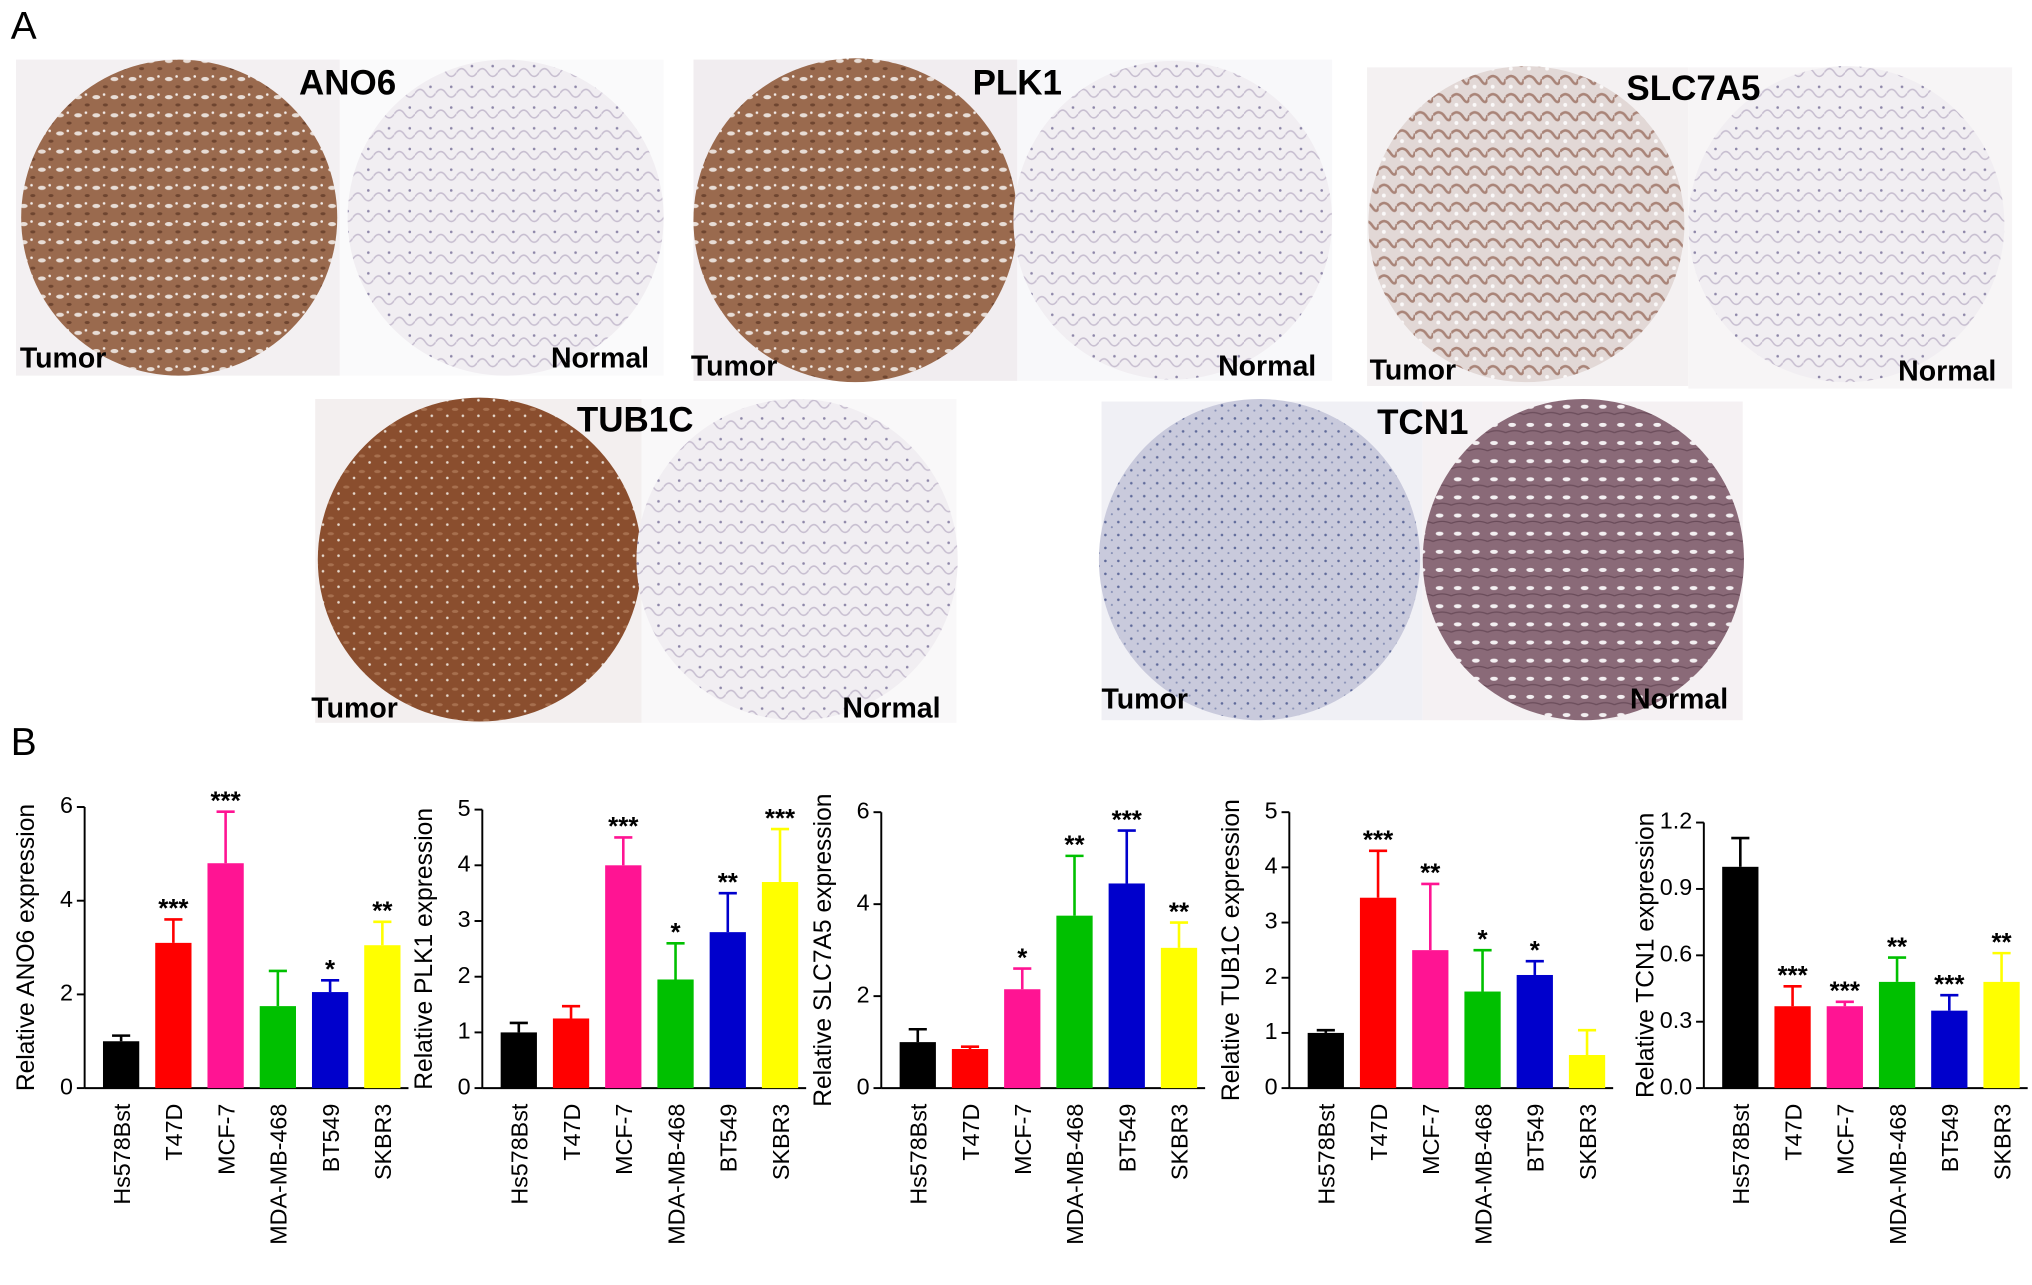 The height and width of the screenshot is (1285, 2032). What do you see at coordinates (464, 919) in the screenshot?
I see `y-tick-label: 3` at bounding box center [464, 919].